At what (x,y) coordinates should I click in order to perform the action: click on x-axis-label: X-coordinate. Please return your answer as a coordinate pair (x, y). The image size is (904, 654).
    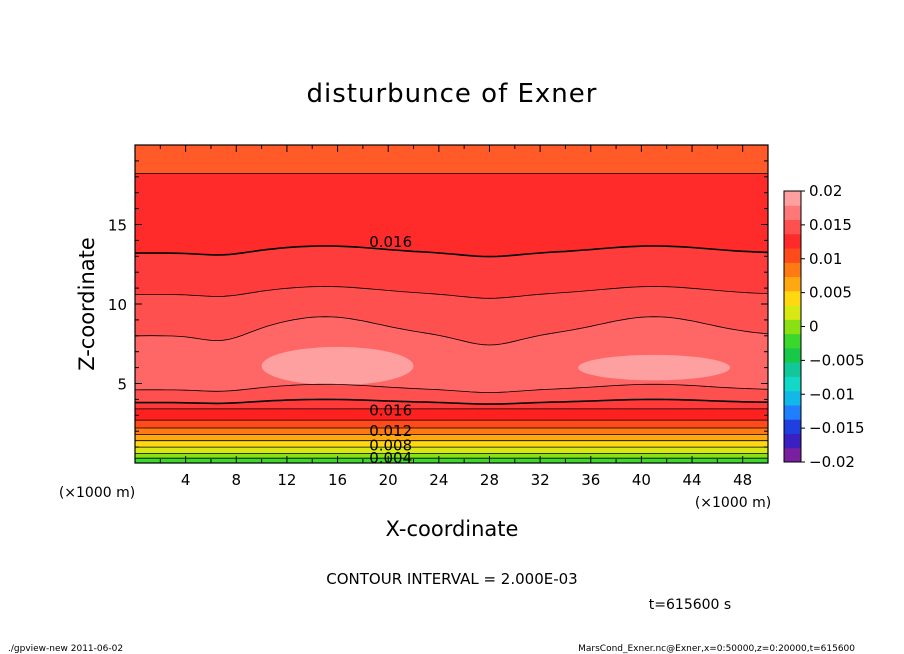
    Looking at the image, I should click on (452, 529).